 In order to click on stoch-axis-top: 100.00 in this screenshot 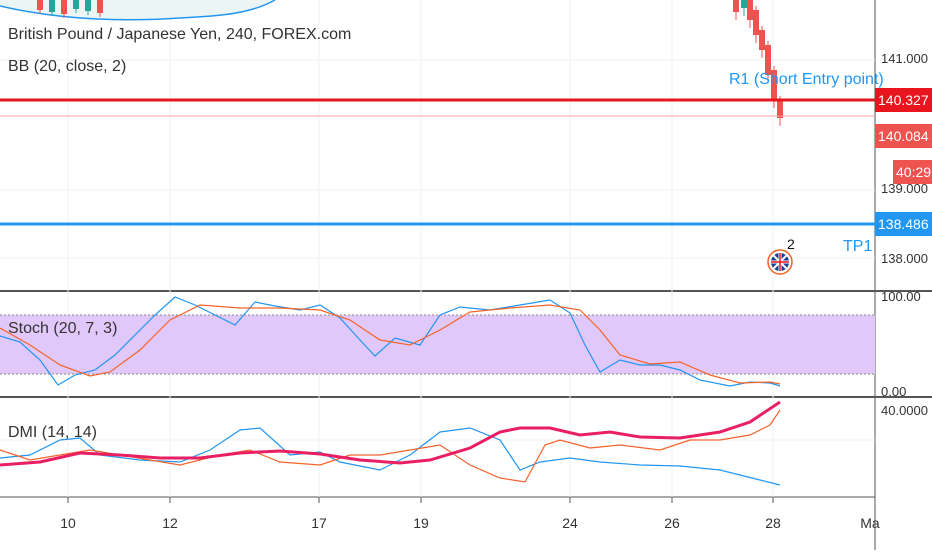, I will do `click(901, 296)`.